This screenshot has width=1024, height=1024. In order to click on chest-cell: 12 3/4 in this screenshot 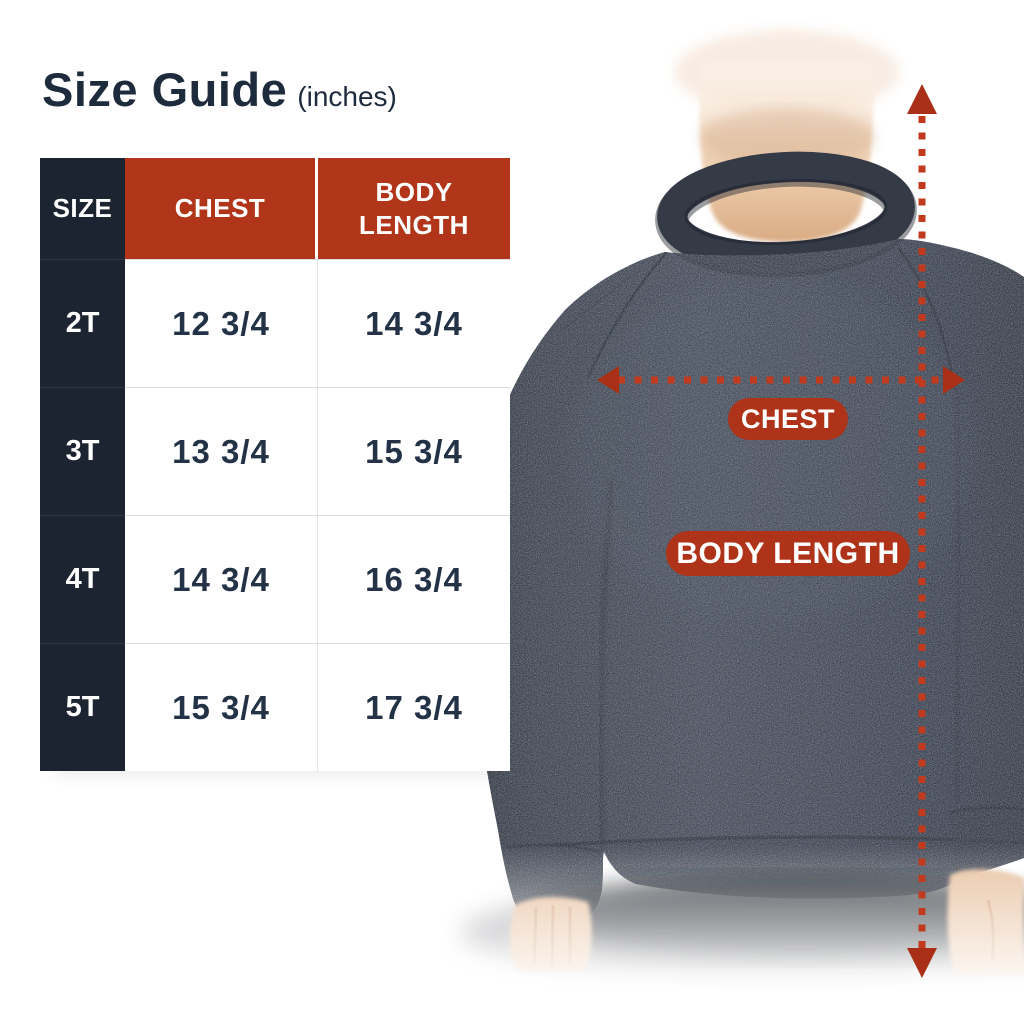, I will do `click(221, 323)`.